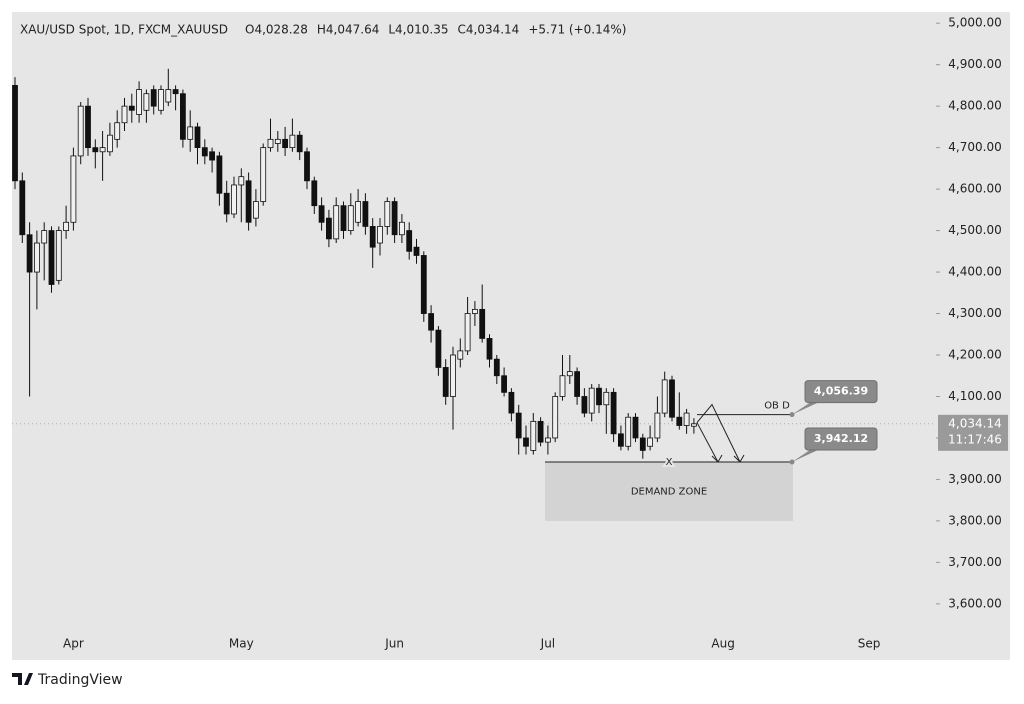 This screenshot has height=704, width=1024. I want to click on y-tick-label: 4,700.00, so click(974, 147).